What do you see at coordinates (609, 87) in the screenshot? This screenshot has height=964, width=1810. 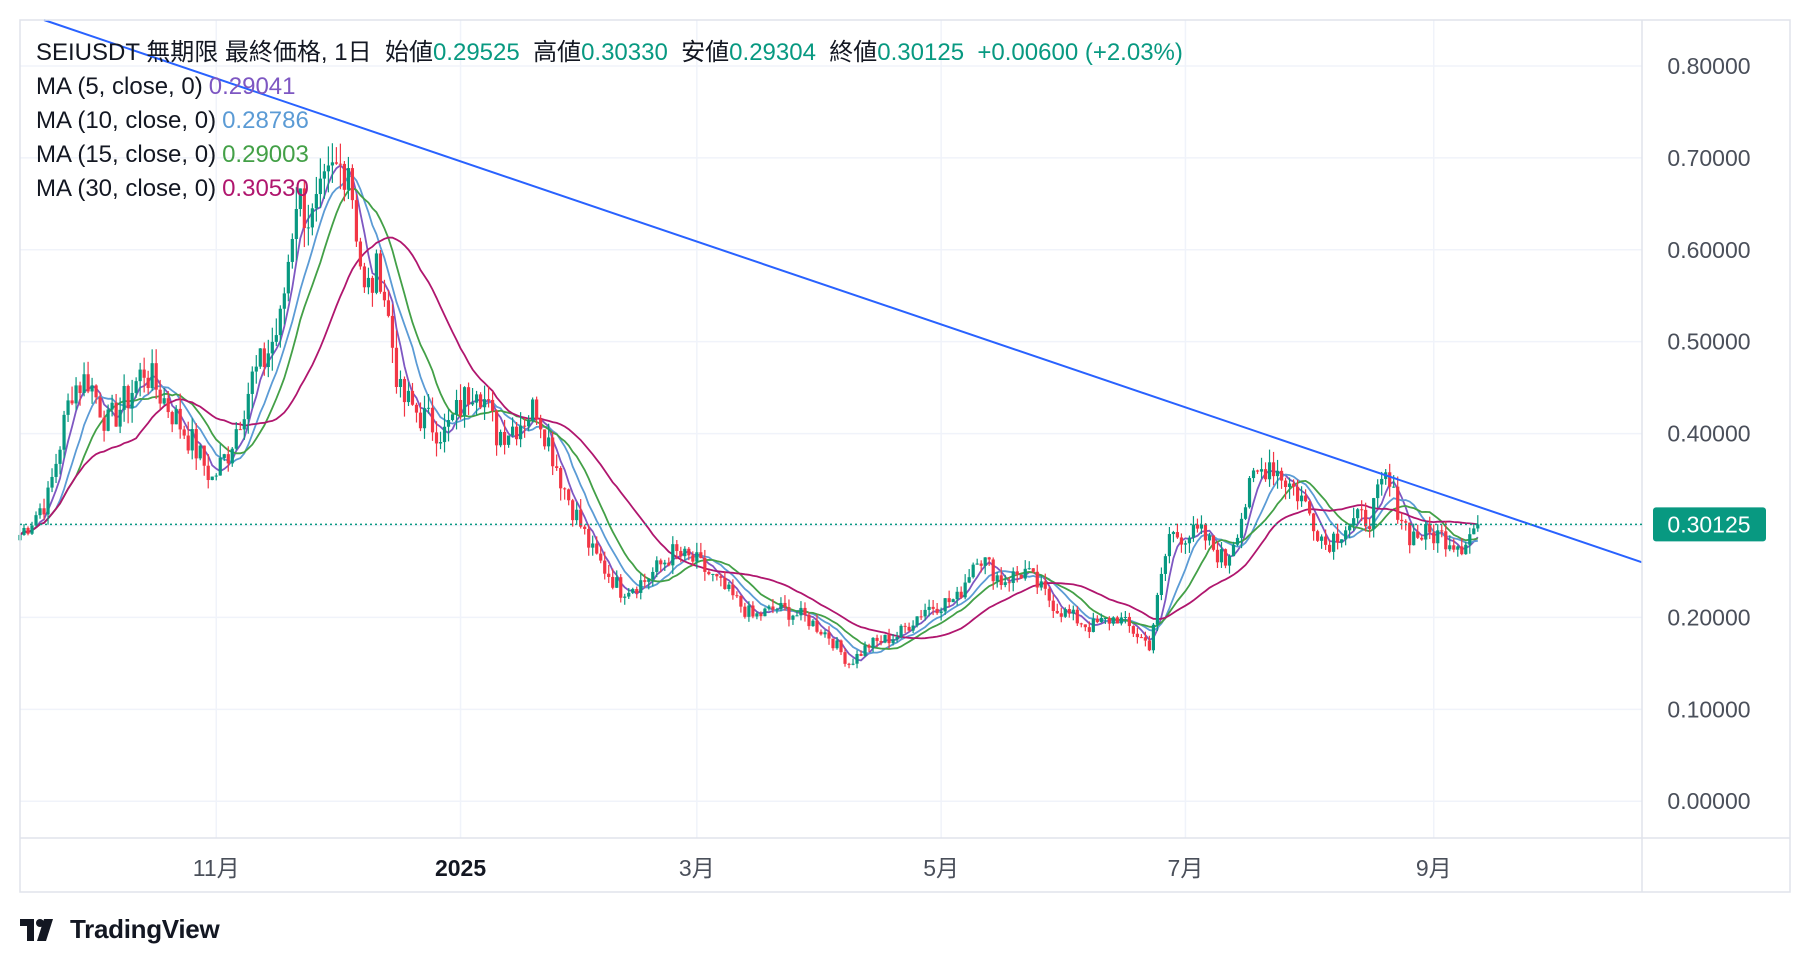 I see `ma5-row: MA (5, close, 0) 0.29041` at bounding box center [609, 87].